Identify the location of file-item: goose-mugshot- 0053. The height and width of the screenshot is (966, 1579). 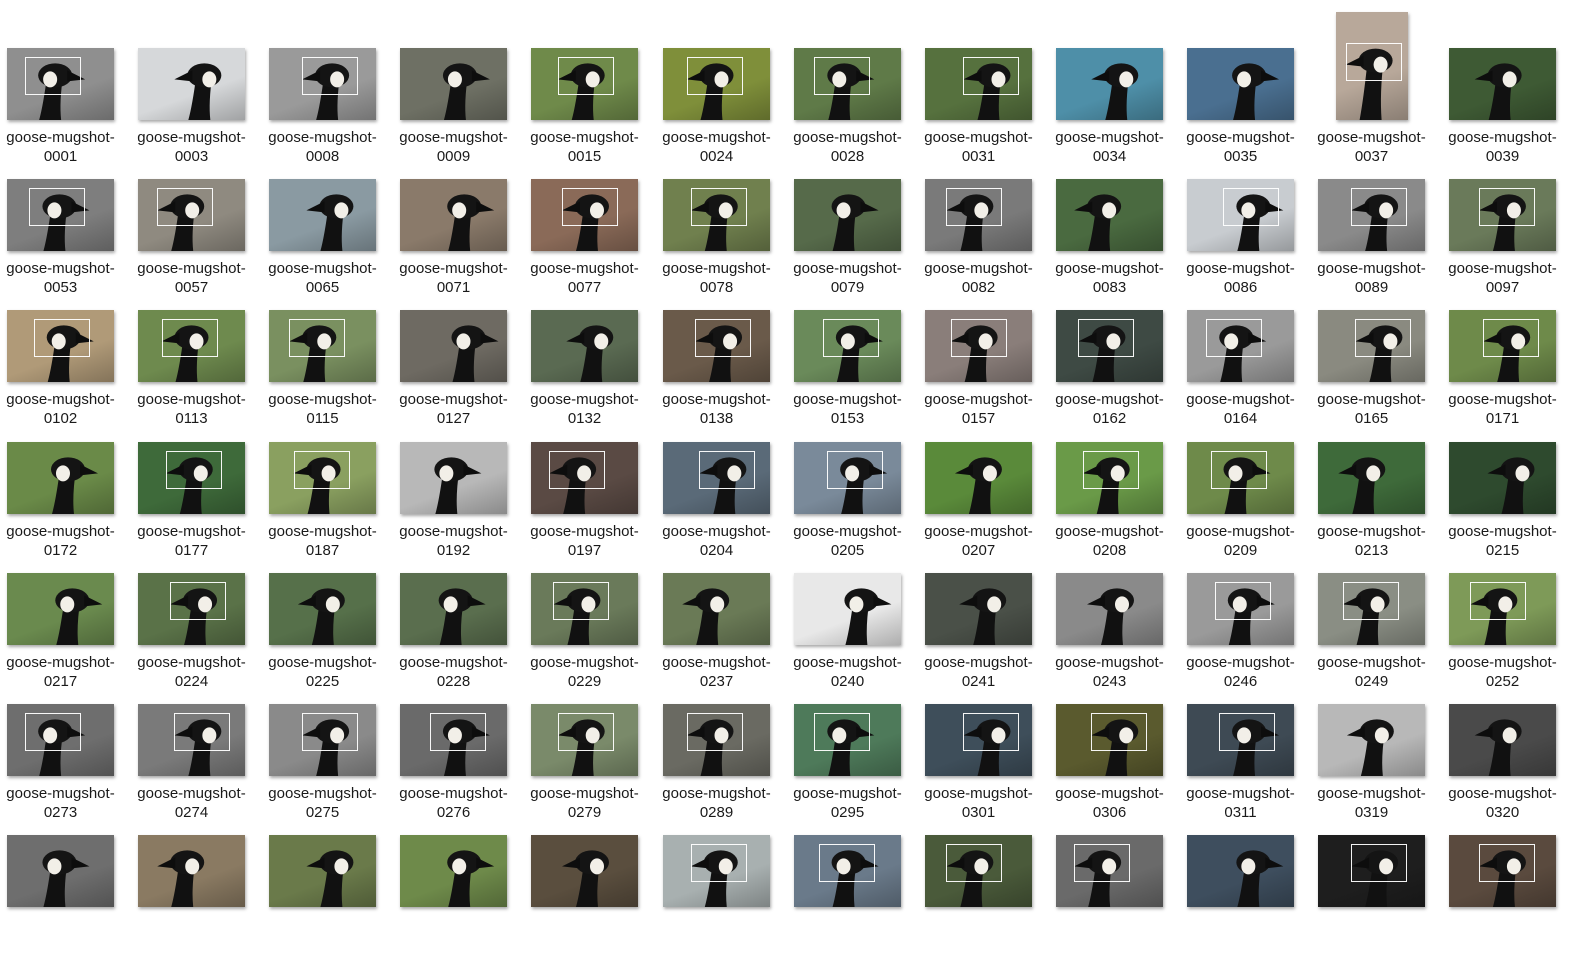
(72, 244).